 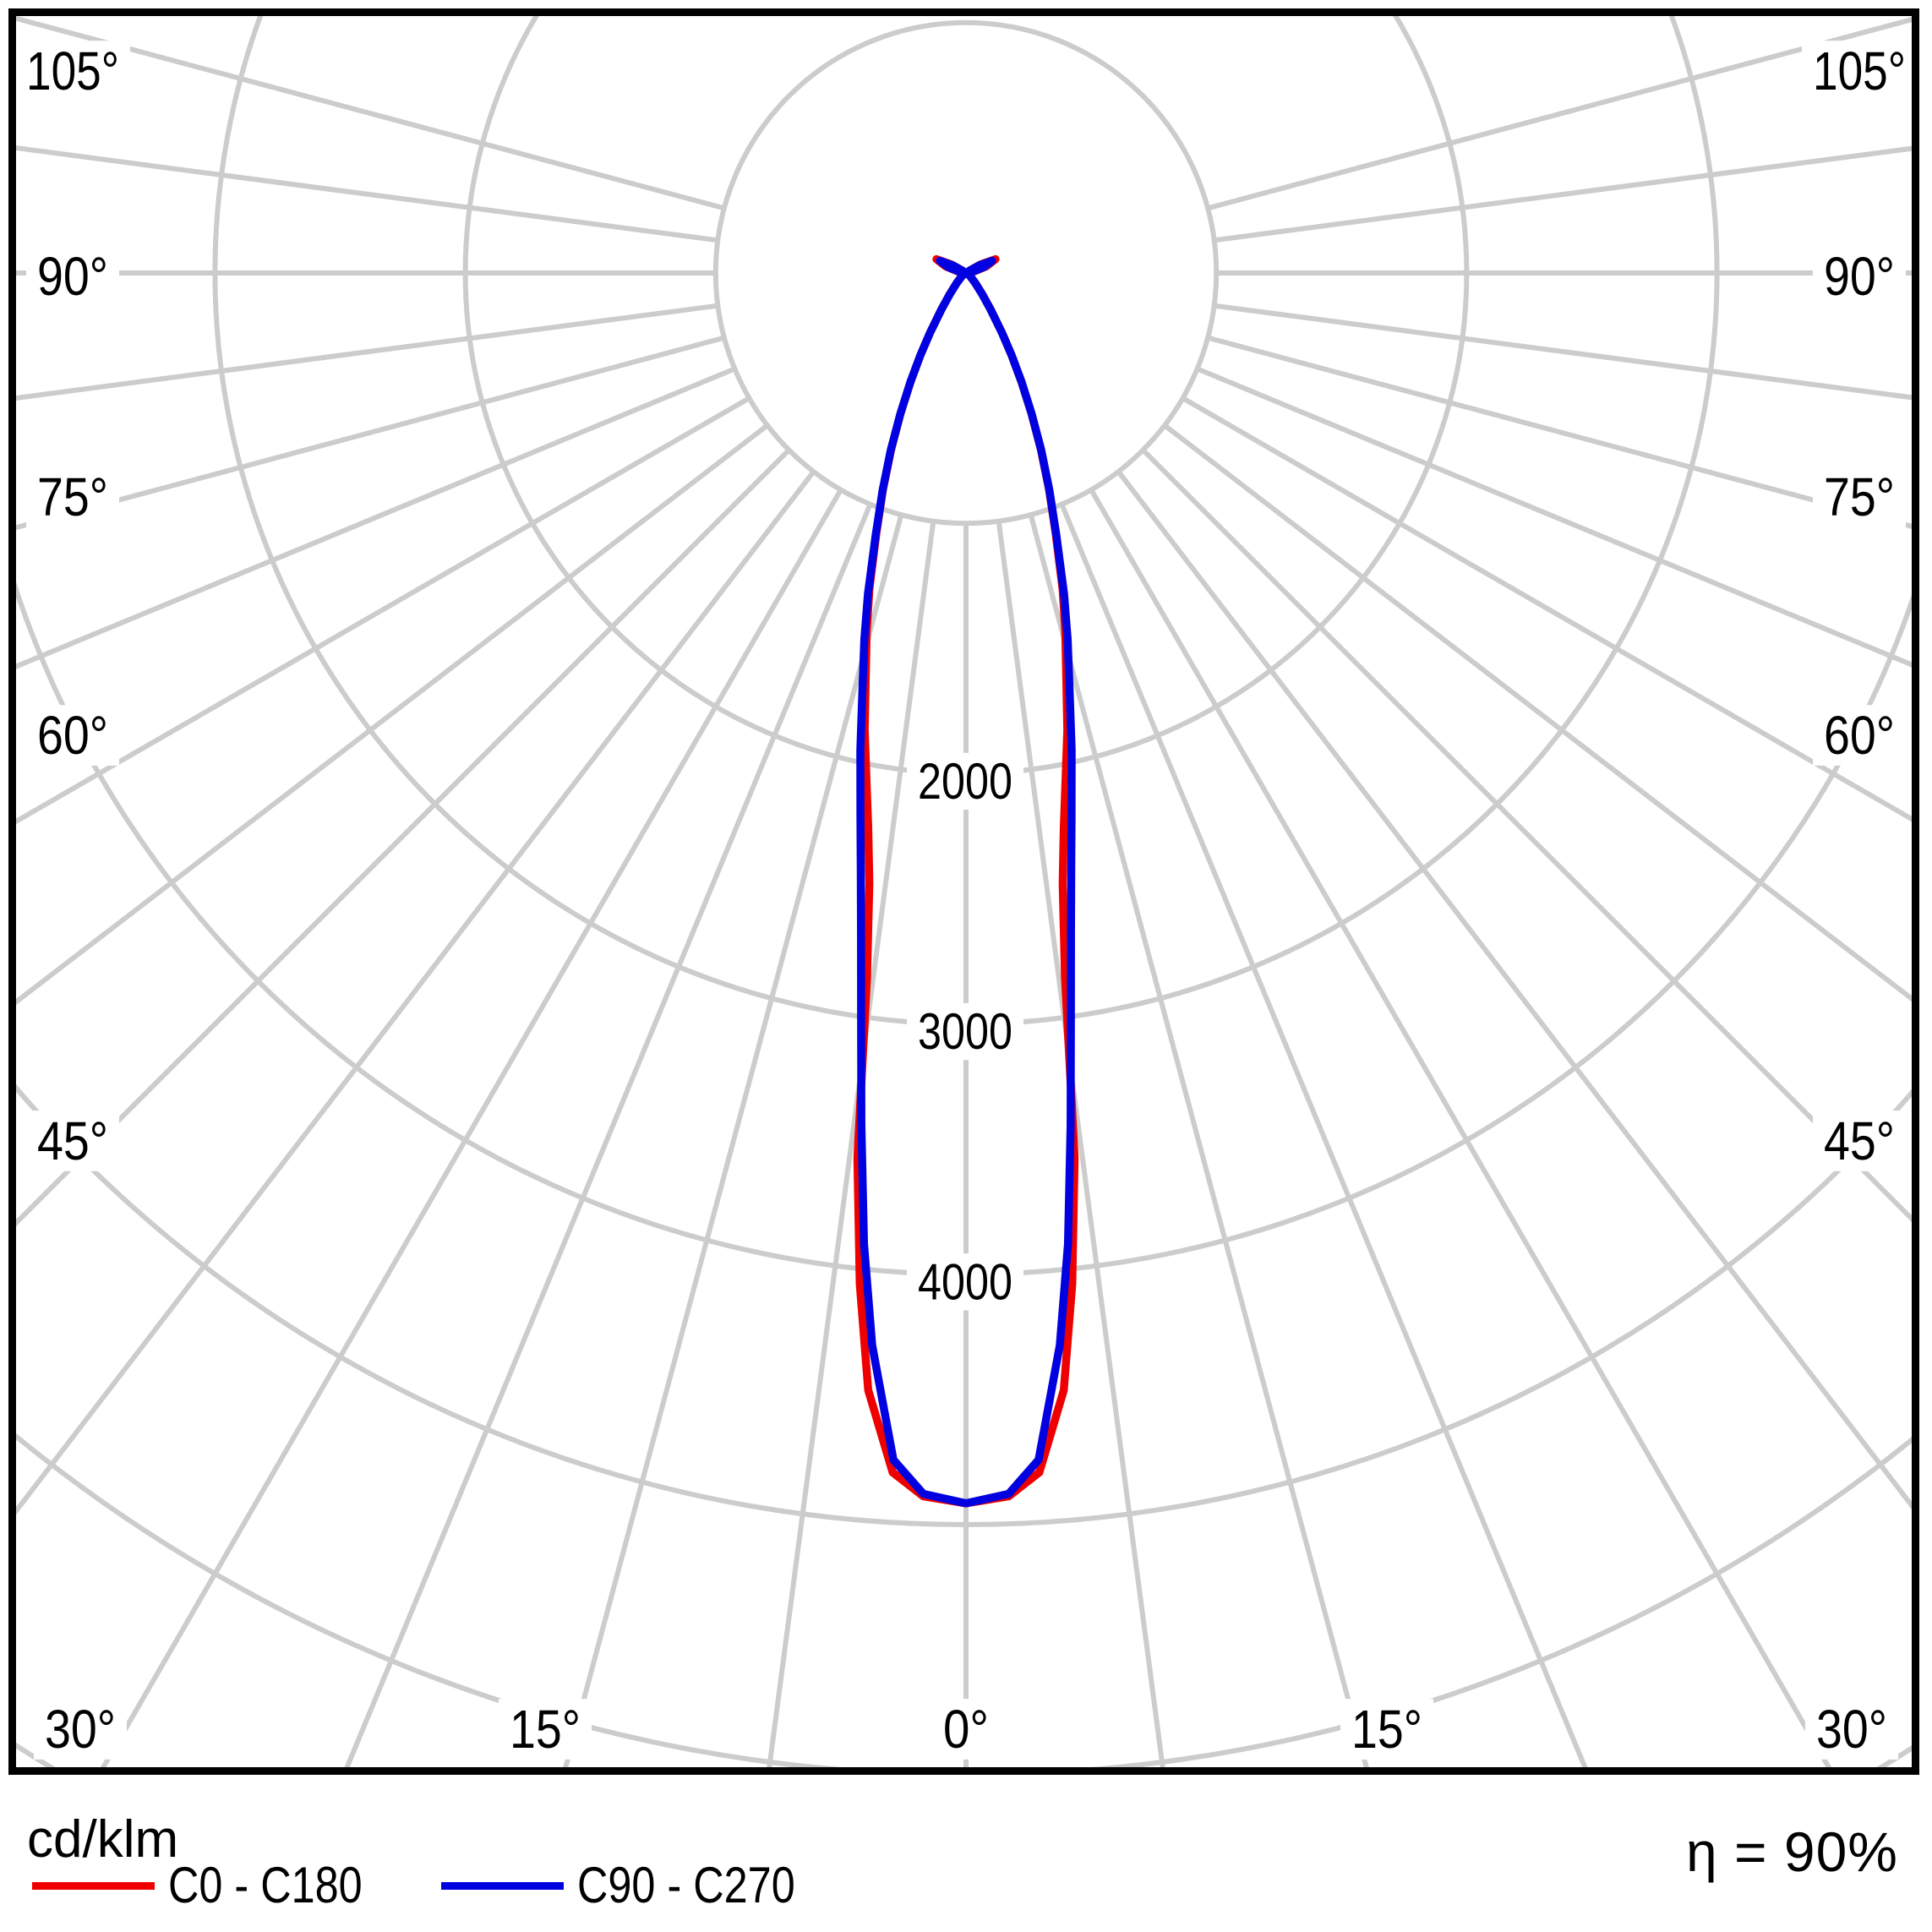 I want to click on radial-label-4000-bg, so click(x=965, y=1282).